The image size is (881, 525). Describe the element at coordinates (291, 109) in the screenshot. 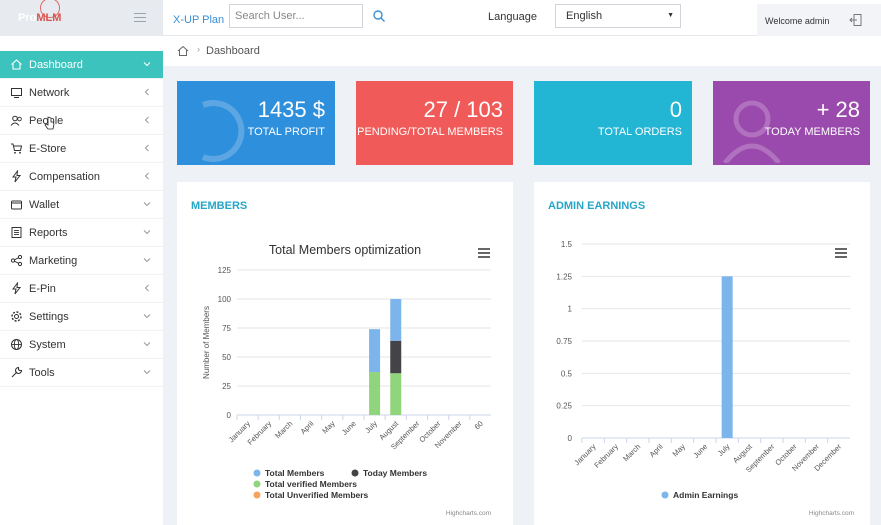

I see `card-value: 1435 $` at that location.